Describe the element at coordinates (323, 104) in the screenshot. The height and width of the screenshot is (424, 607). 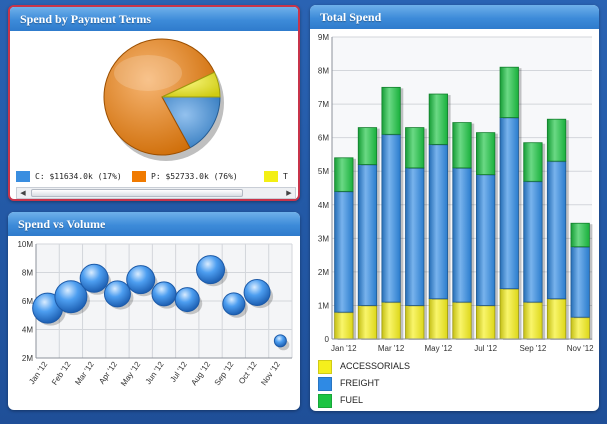
I see `y-tick-label: 7M` at that location.